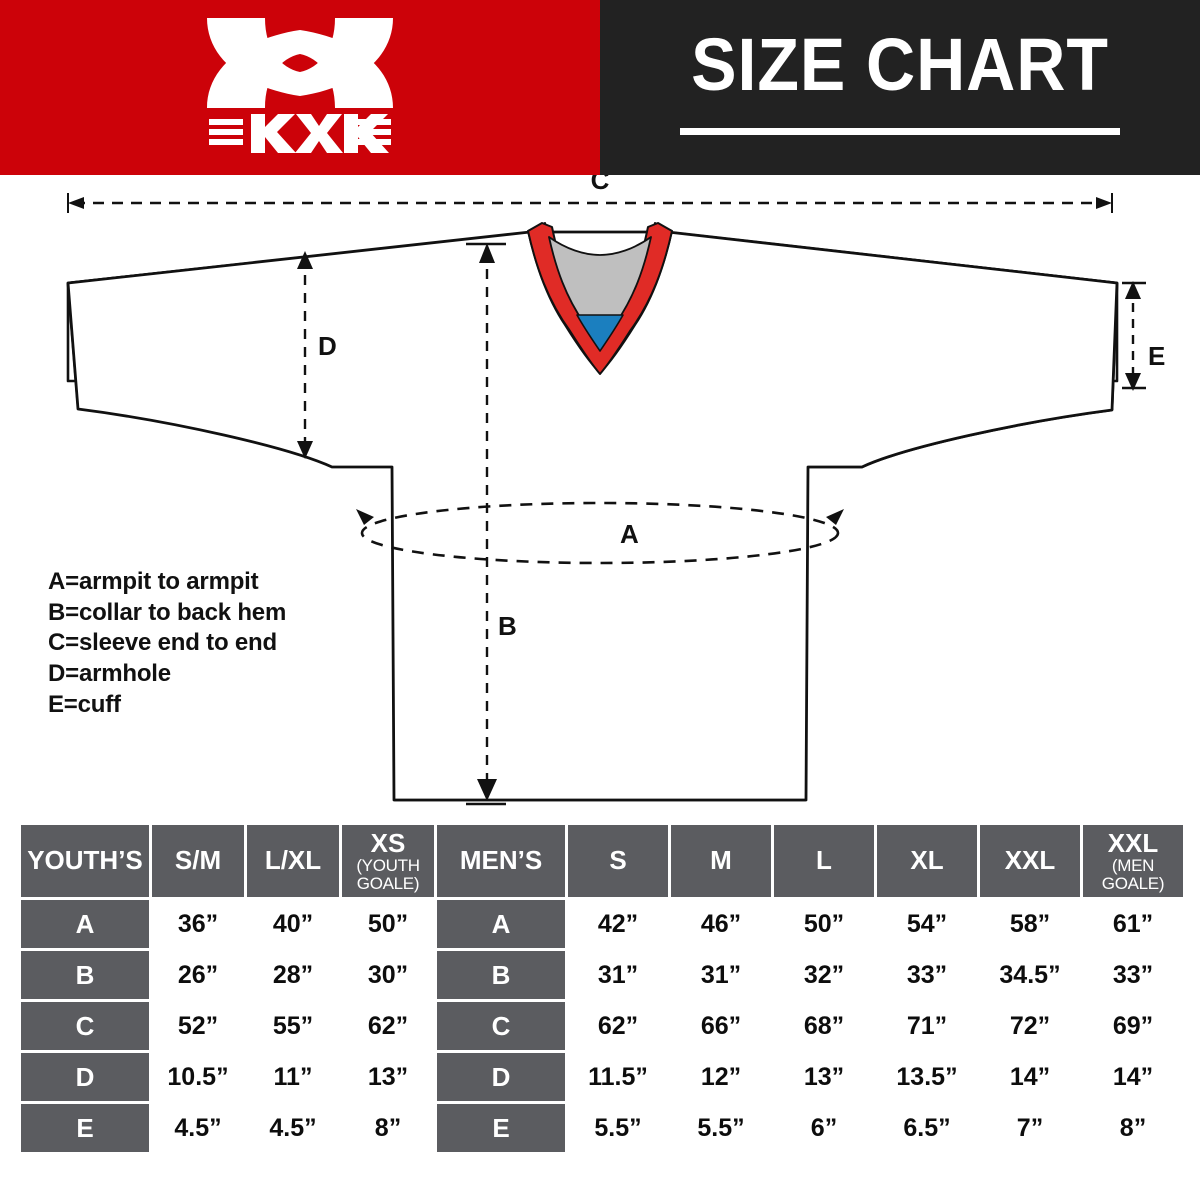 The width and height of the screenshot is (1200, 1200). I want to click on row-label-youth: B, so click(85, 975).